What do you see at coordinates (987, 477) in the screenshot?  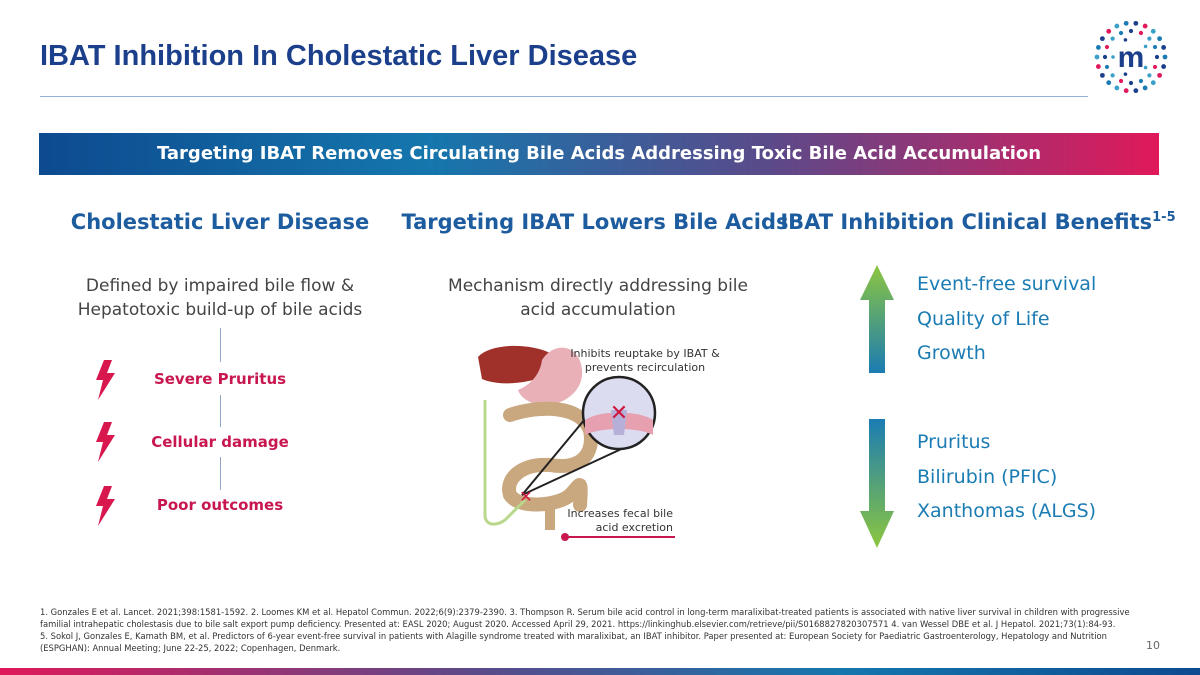 I see `benefit-decrease: Bilirubin (PFIC)` at bounding box center [987, 477].